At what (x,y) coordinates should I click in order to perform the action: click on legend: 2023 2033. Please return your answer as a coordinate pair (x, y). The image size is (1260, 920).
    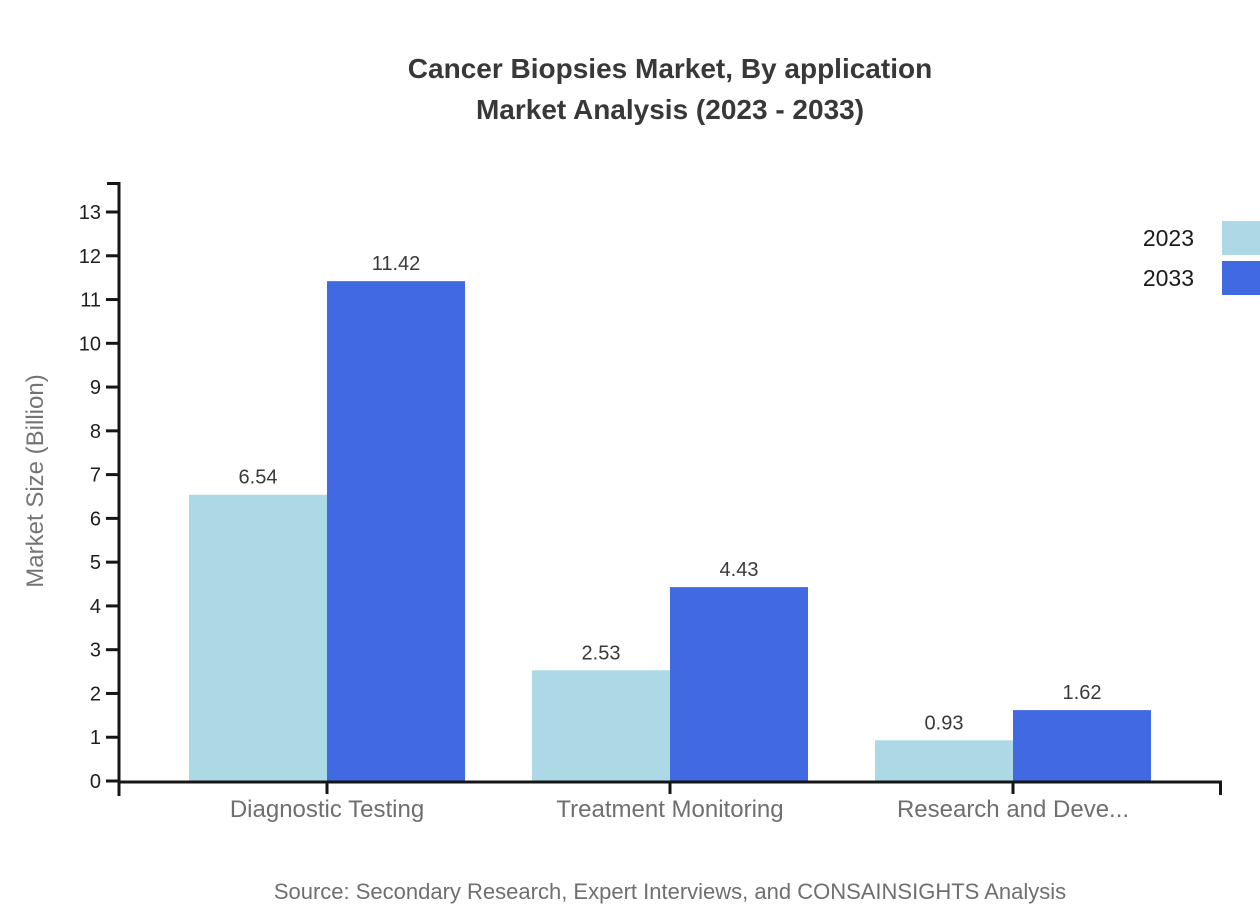
    Looking at the image, I should click on (1201, 258).